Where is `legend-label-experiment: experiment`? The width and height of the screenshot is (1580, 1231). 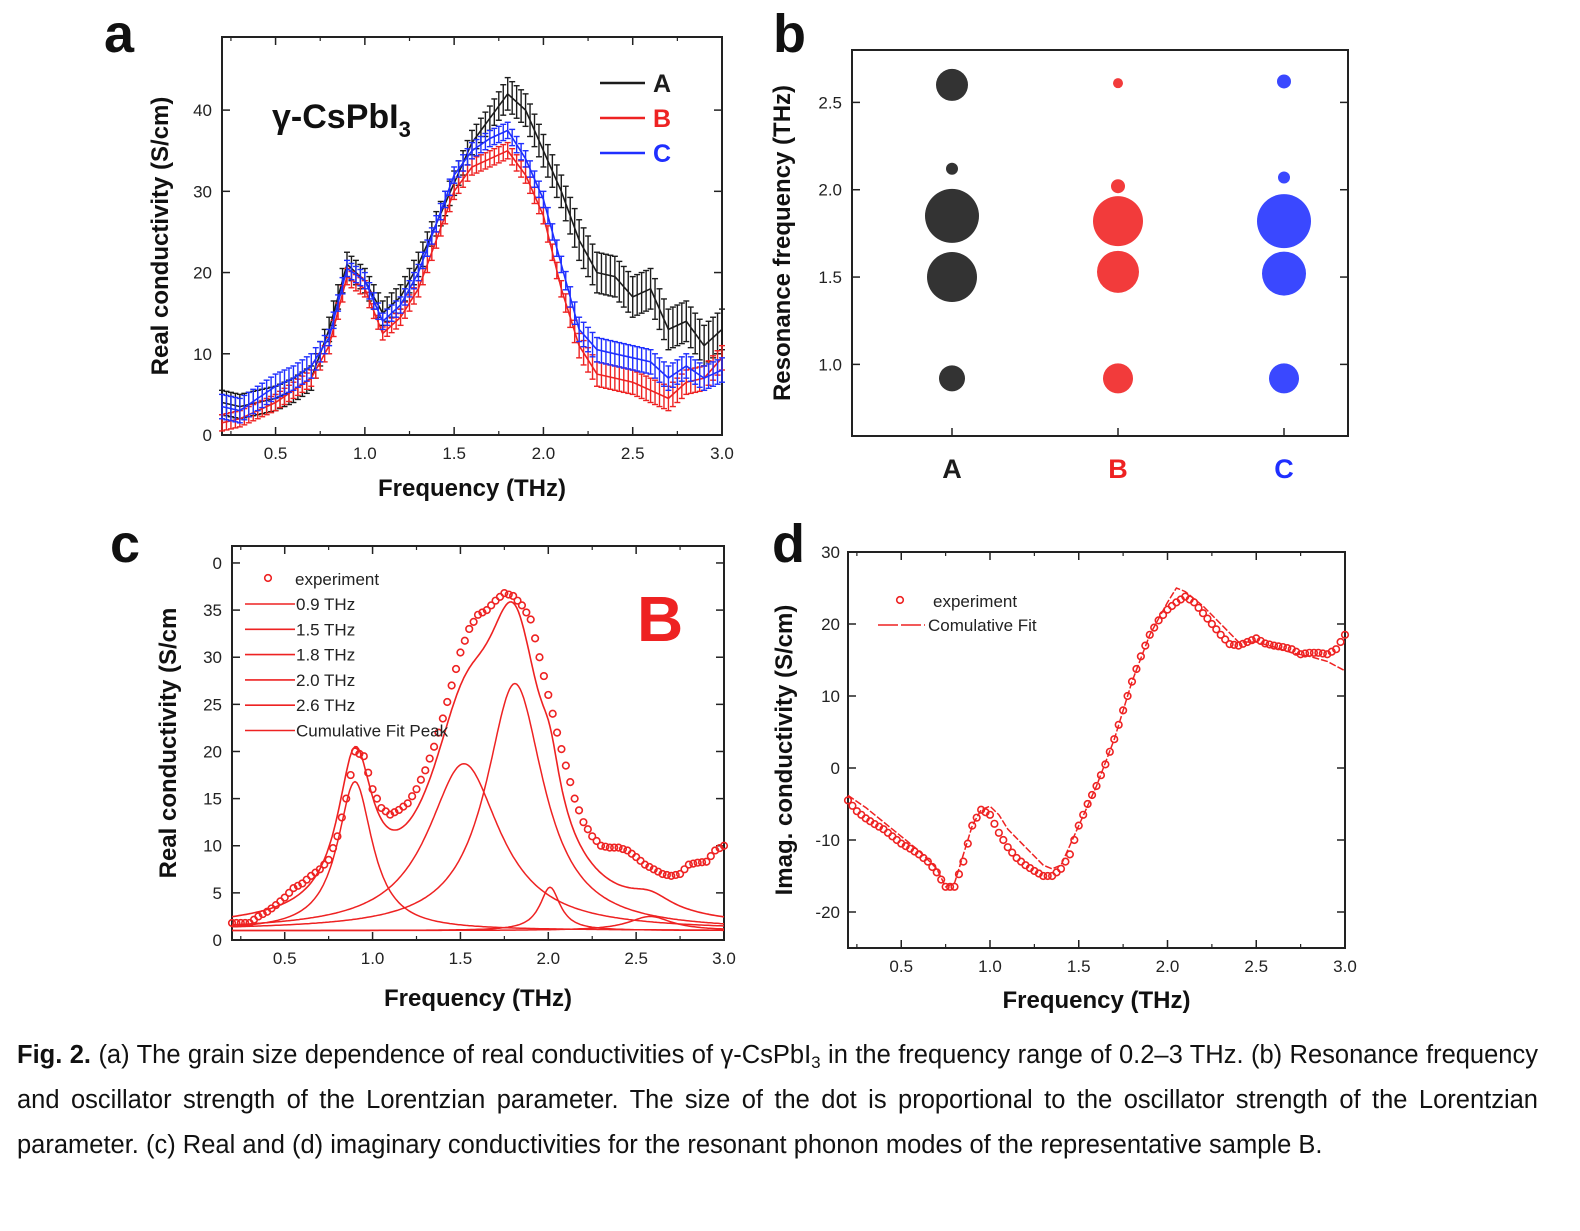 legend-label-experiment: experiment is located at coordinates (975, 601).